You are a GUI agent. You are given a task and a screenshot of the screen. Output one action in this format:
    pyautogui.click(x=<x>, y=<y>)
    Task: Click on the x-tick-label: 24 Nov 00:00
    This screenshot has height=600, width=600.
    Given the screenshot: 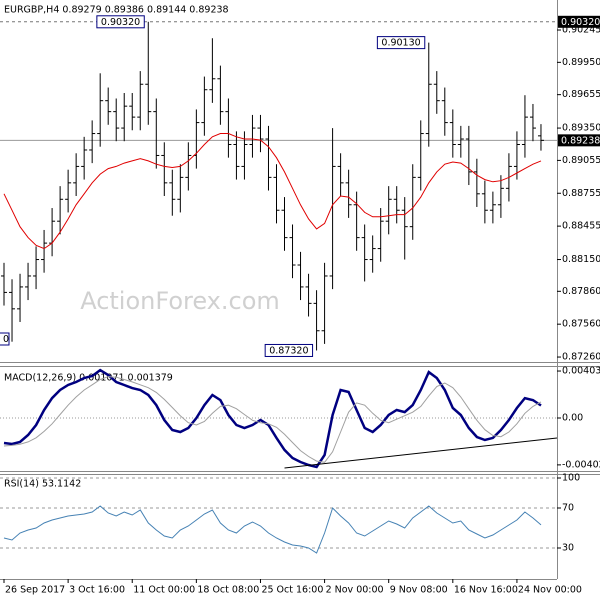 What is the action you would take?
    pyautogui.click(x=550, y=590)
    